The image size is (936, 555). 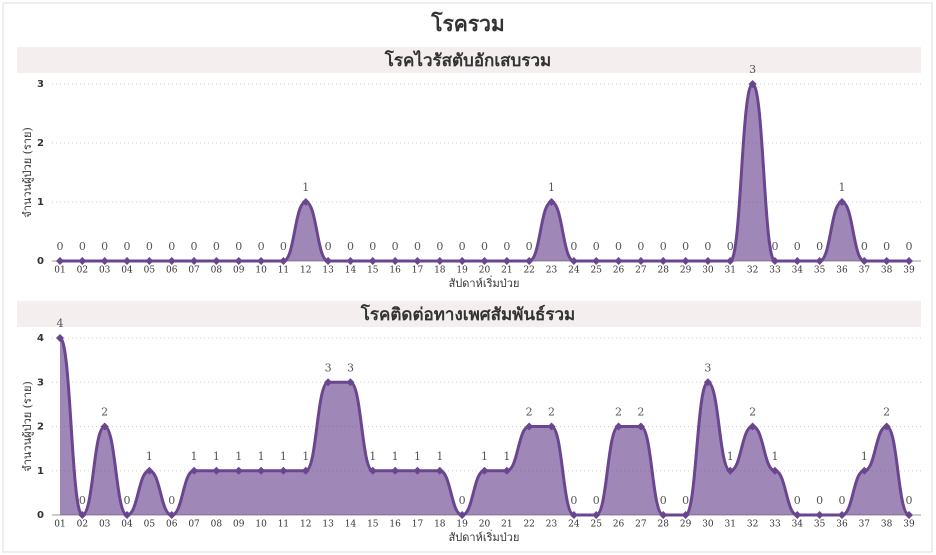 I want to click on chart-title: โรคไวรัสตับอักเสบรวม, so click(x=467, y=60).